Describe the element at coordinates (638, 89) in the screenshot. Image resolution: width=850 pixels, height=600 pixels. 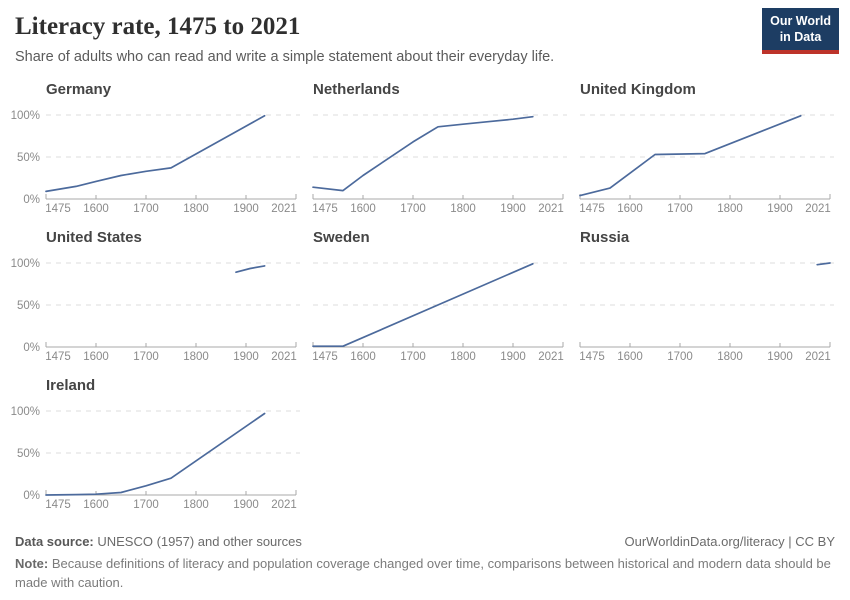
I see `chart-title: United Kingdom` at that location.